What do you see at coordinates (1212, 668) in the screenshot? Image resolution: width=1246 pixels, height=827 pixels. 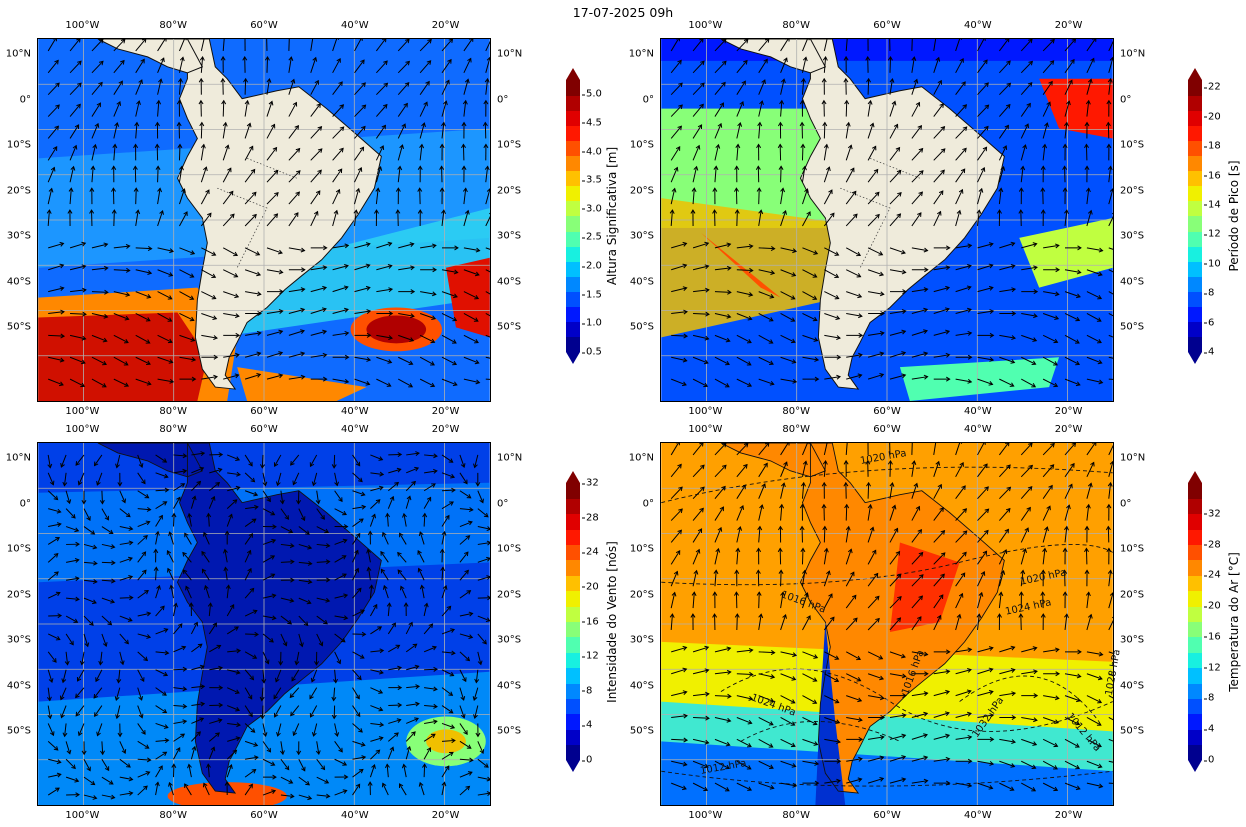 I see `colorbar-tick-label: 12` at bounding box center [1212, 668].